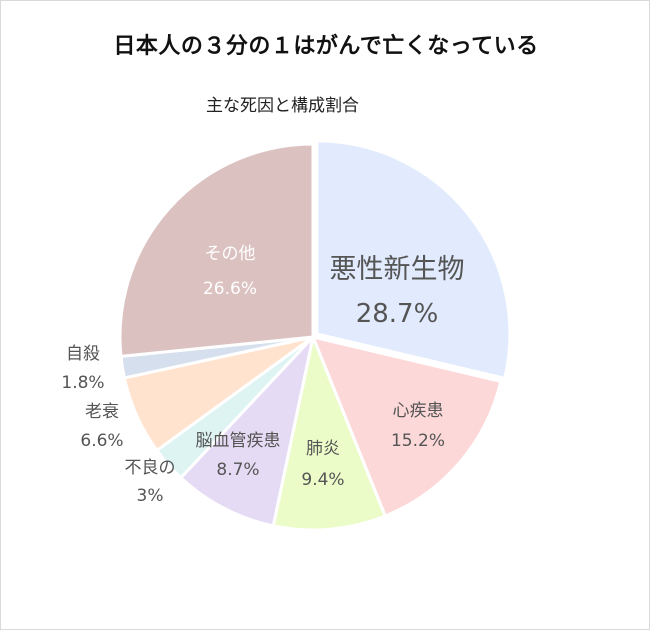 This screenshot has width=650, height=630. I want to click on slice-label: 心疾患, so click(418, 411).